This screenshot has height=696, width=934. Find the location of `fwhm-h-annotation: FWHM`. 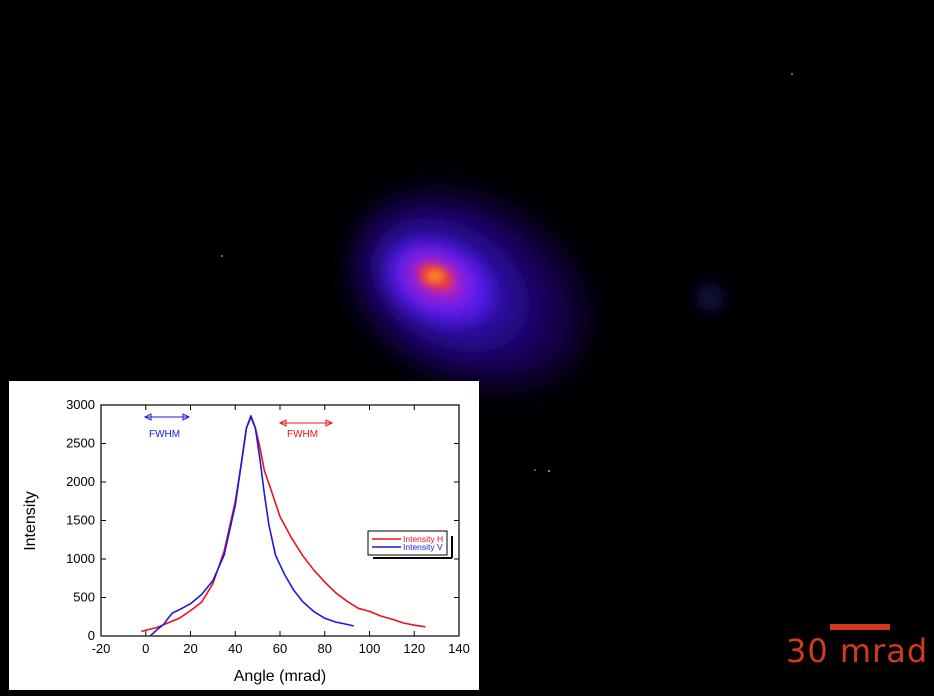

fwhm-h-annotation: FWHM is located at coordinates (306, 429).